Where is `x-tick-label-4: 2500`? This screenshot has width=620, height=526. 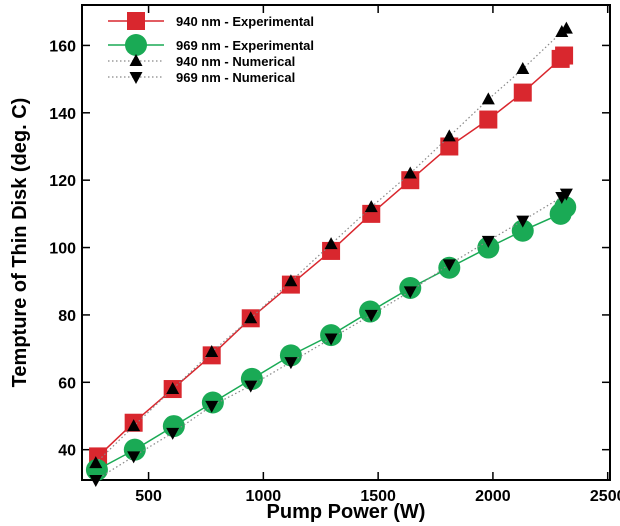 x-tick-label-4: 2500 is located at coordinates (605, 496).